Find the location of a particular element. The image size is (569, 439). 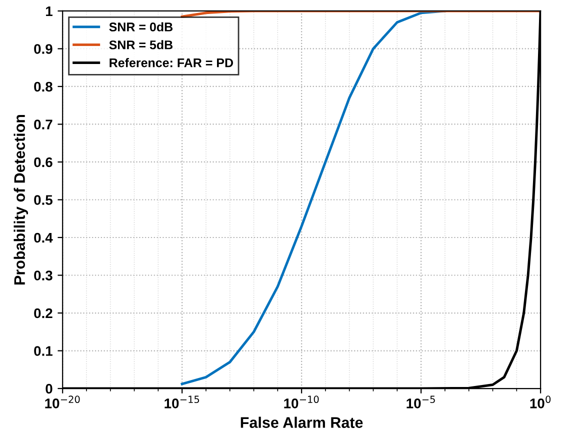

y-axis-title: Probability of Detection is located at coordinates (21, 199).